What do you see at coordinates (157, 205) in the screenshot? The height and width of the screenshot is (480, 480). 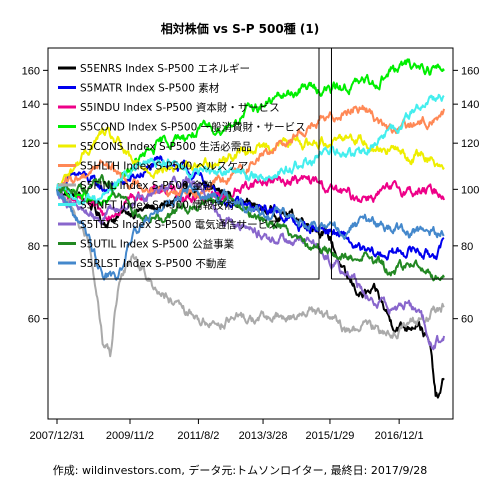 I see `legend-label: S5INFT Index S-P500 情報技術` at bounding box center [157, 205].